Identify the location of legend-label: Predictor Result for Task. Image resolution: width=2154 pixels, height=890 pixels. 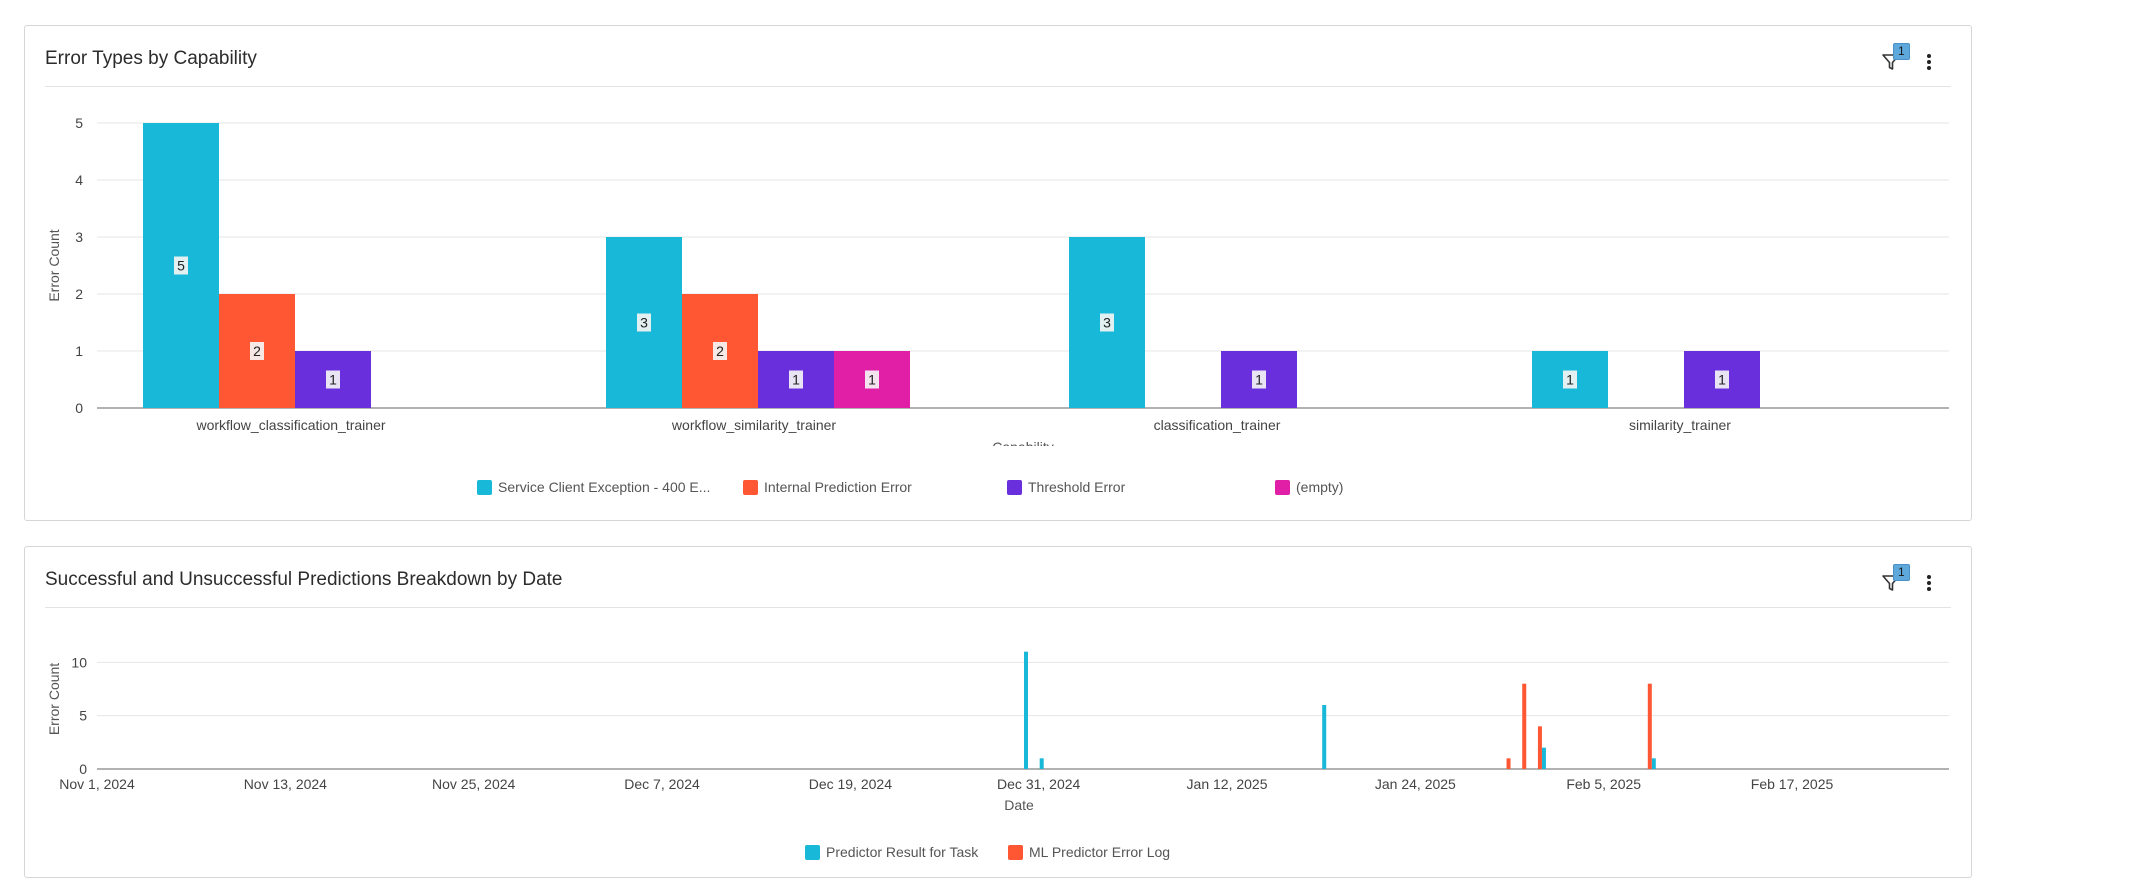
(902, 852).